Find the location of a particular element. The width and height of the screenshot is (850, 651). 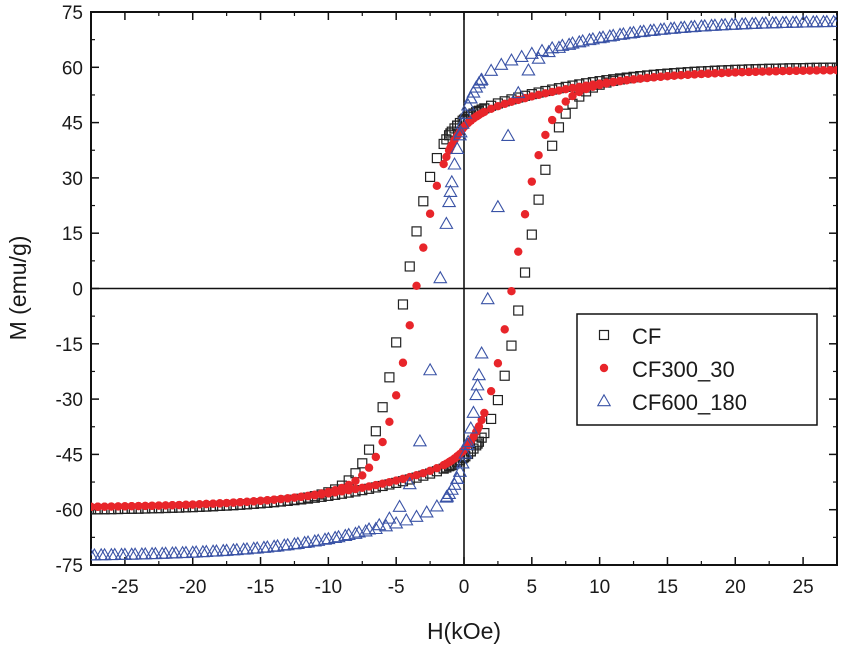

legend: CF CF300_30 CF600_180 is located at coordinates (697, 369).